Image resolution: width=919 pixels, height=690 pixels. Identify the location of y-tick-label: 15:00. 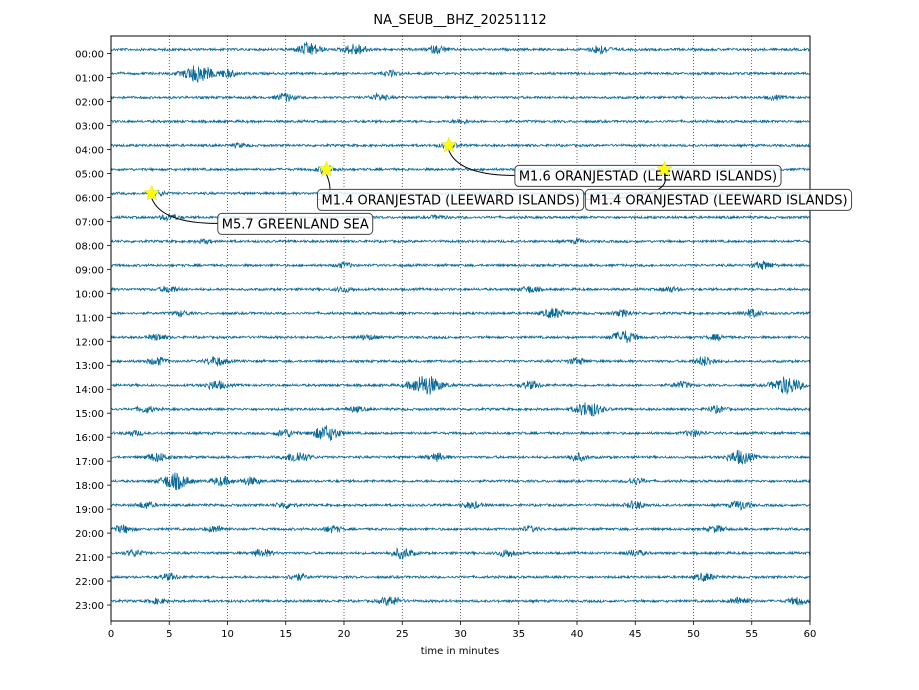
(89, 414).